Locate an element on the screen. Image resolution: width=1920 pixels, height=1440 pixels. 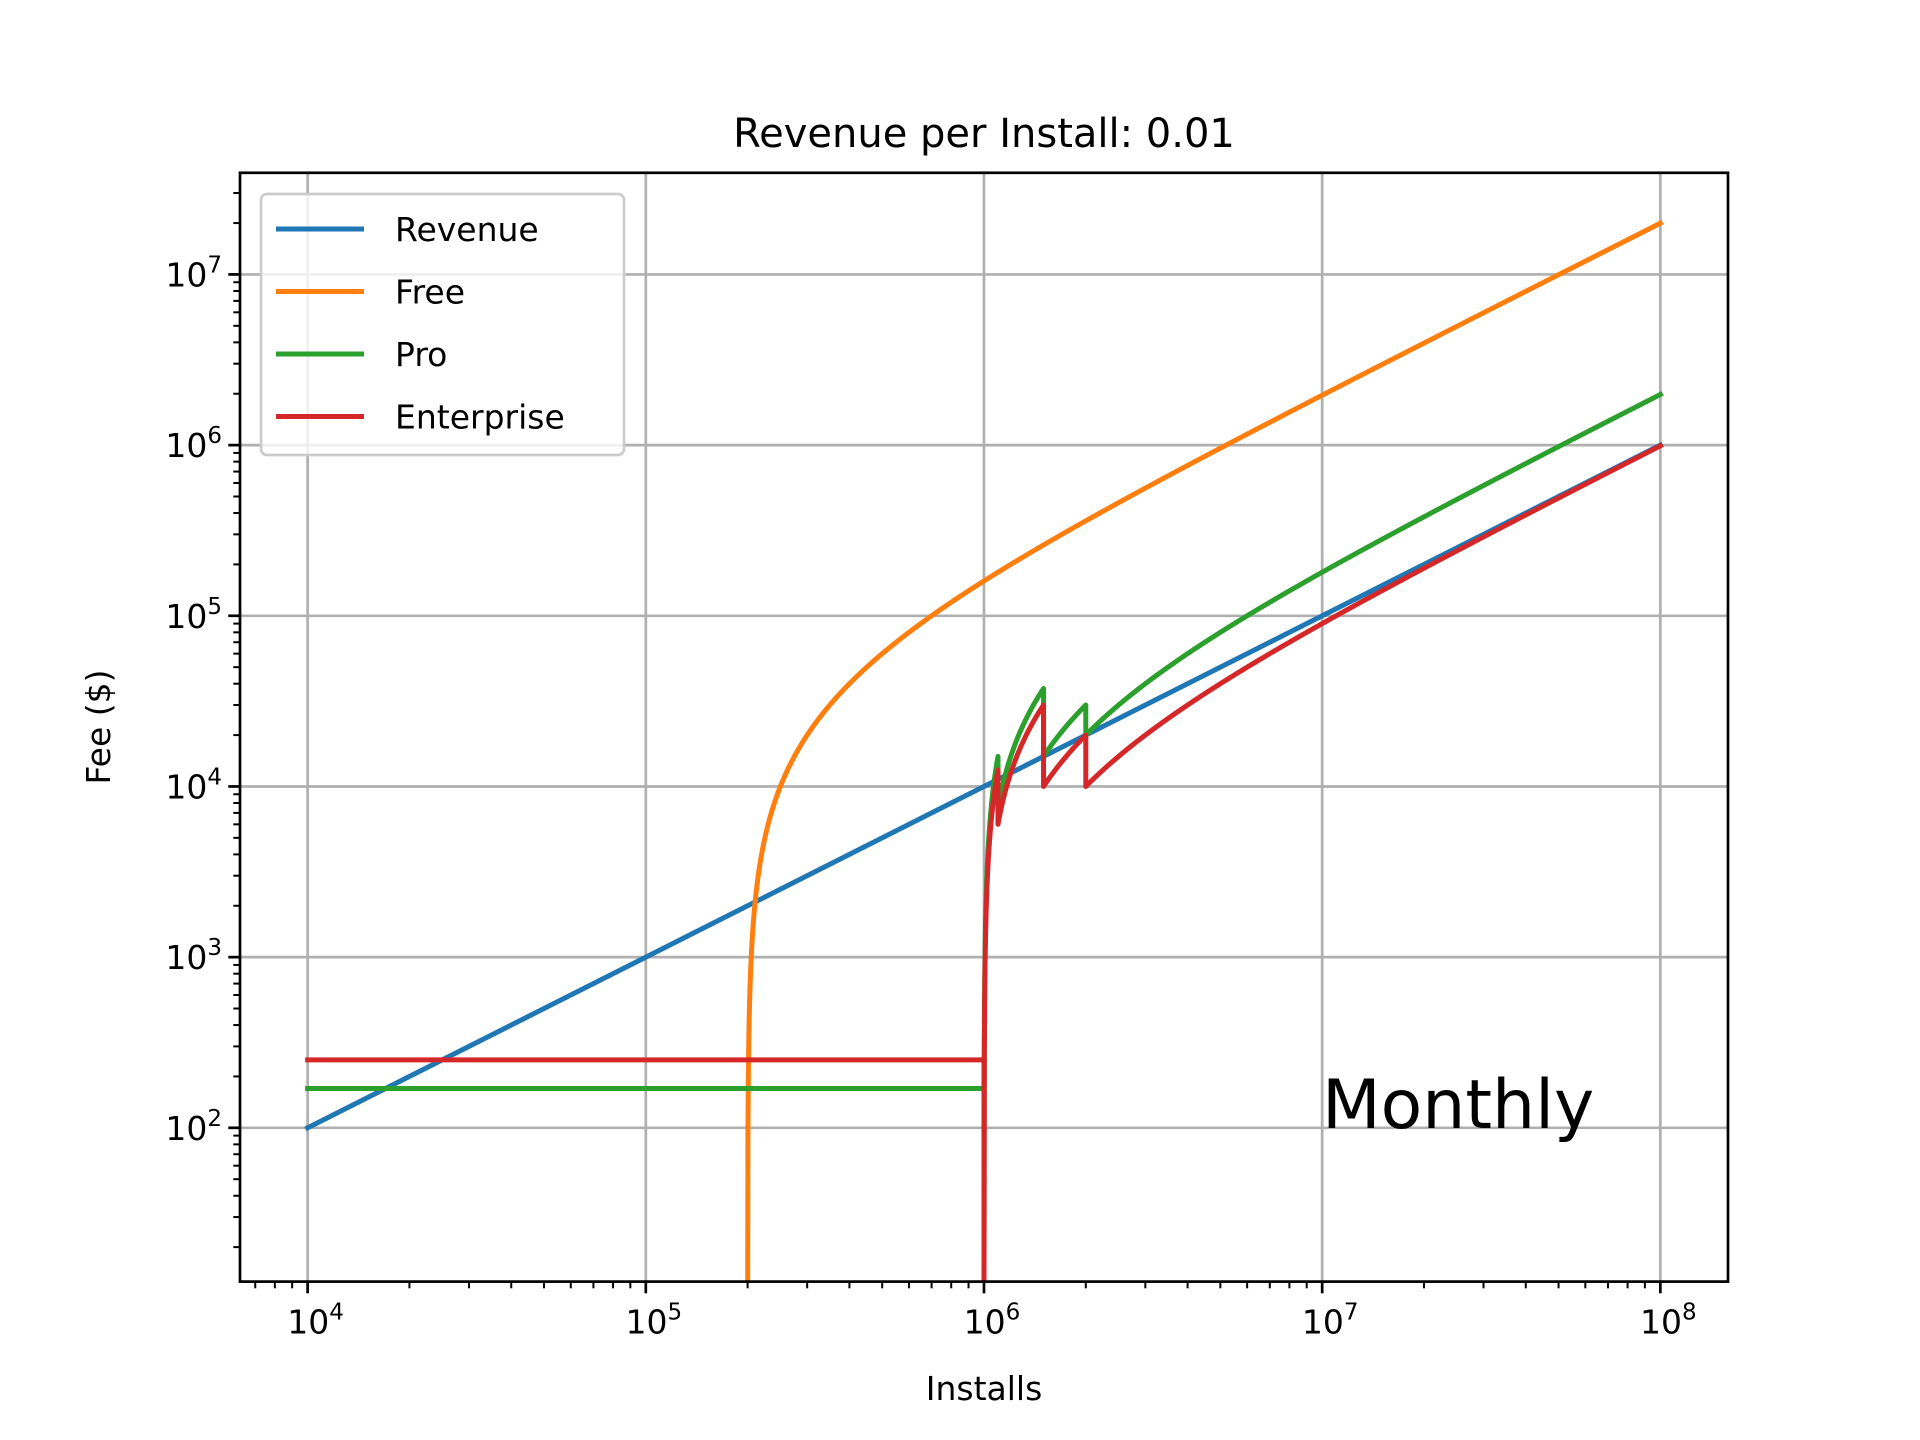
legend-frame is located at coordinates (442, 324).